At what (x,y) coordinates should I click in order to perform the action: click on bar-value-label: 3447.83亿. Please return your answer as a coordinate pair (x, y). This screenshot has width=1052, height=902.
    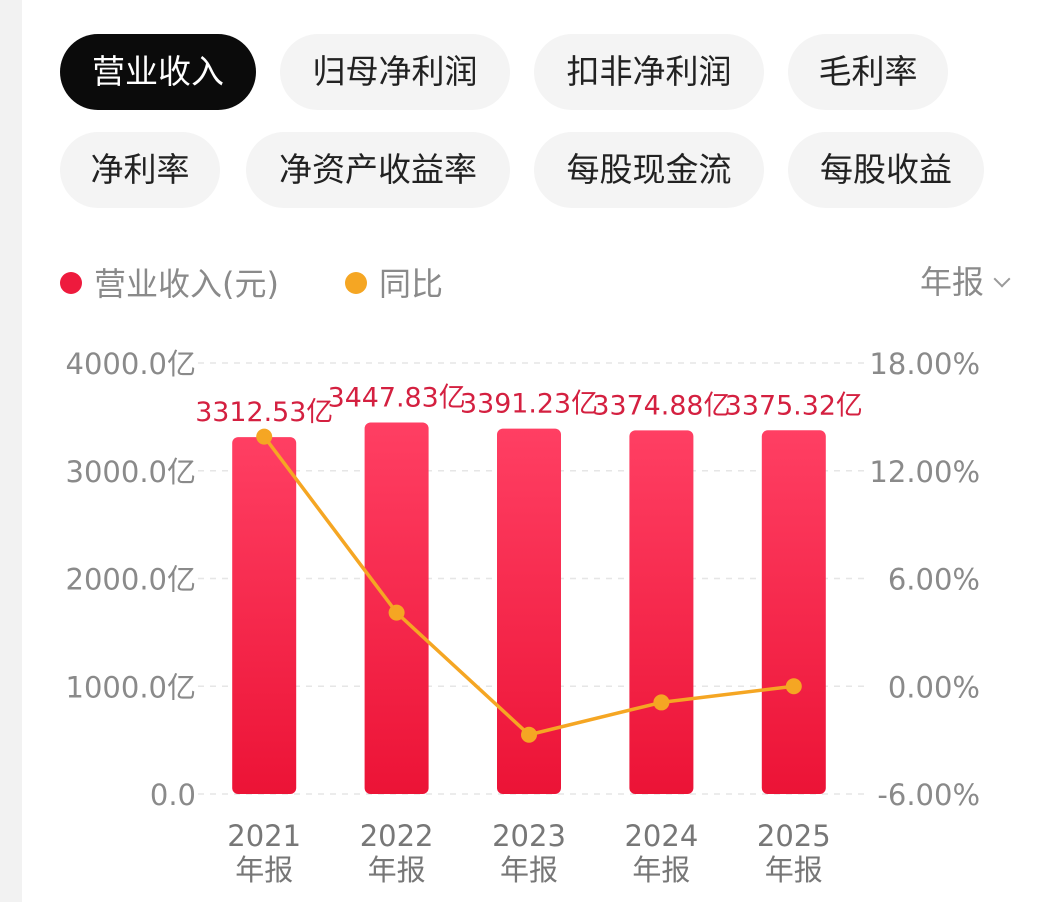
    Looking at the image, I should click on (397, 397).